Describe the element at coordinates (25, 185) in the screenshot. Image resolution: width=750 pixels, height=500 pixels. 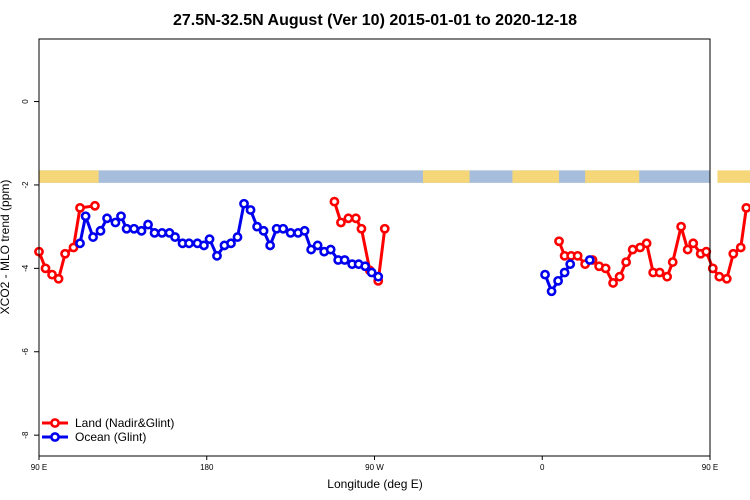
I see `y-tick-label: -2` at that location.